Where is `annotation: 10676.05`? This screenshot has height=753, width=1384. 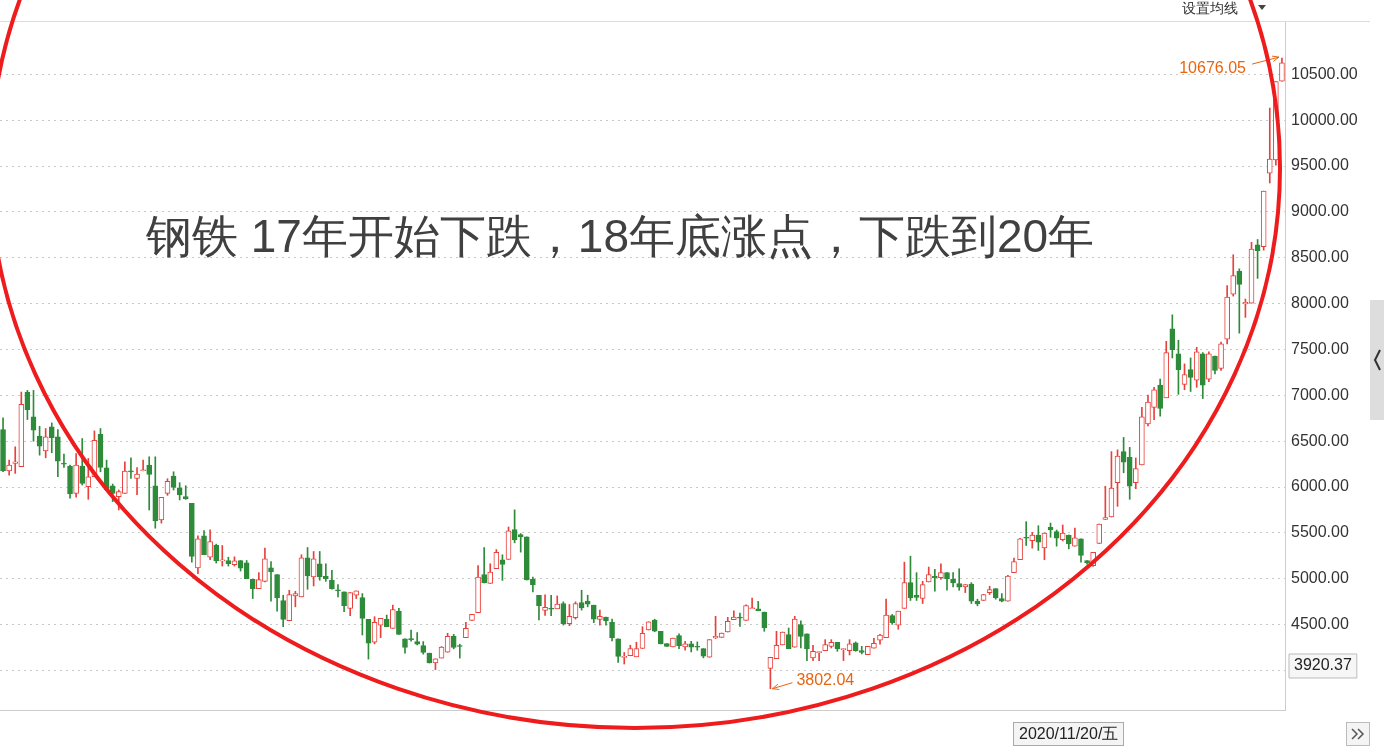 annotation: 10676.05 is located at coordinates (1213, 67).